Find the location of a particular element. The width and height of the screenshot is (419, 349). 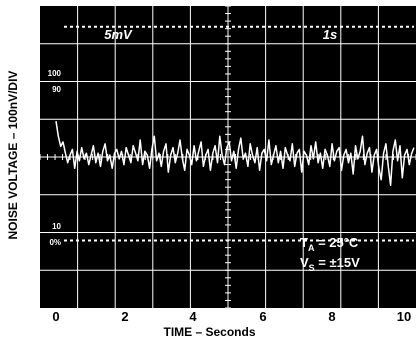

x-axis-label: TIME – Seconds is located at coordinates (209, 332).